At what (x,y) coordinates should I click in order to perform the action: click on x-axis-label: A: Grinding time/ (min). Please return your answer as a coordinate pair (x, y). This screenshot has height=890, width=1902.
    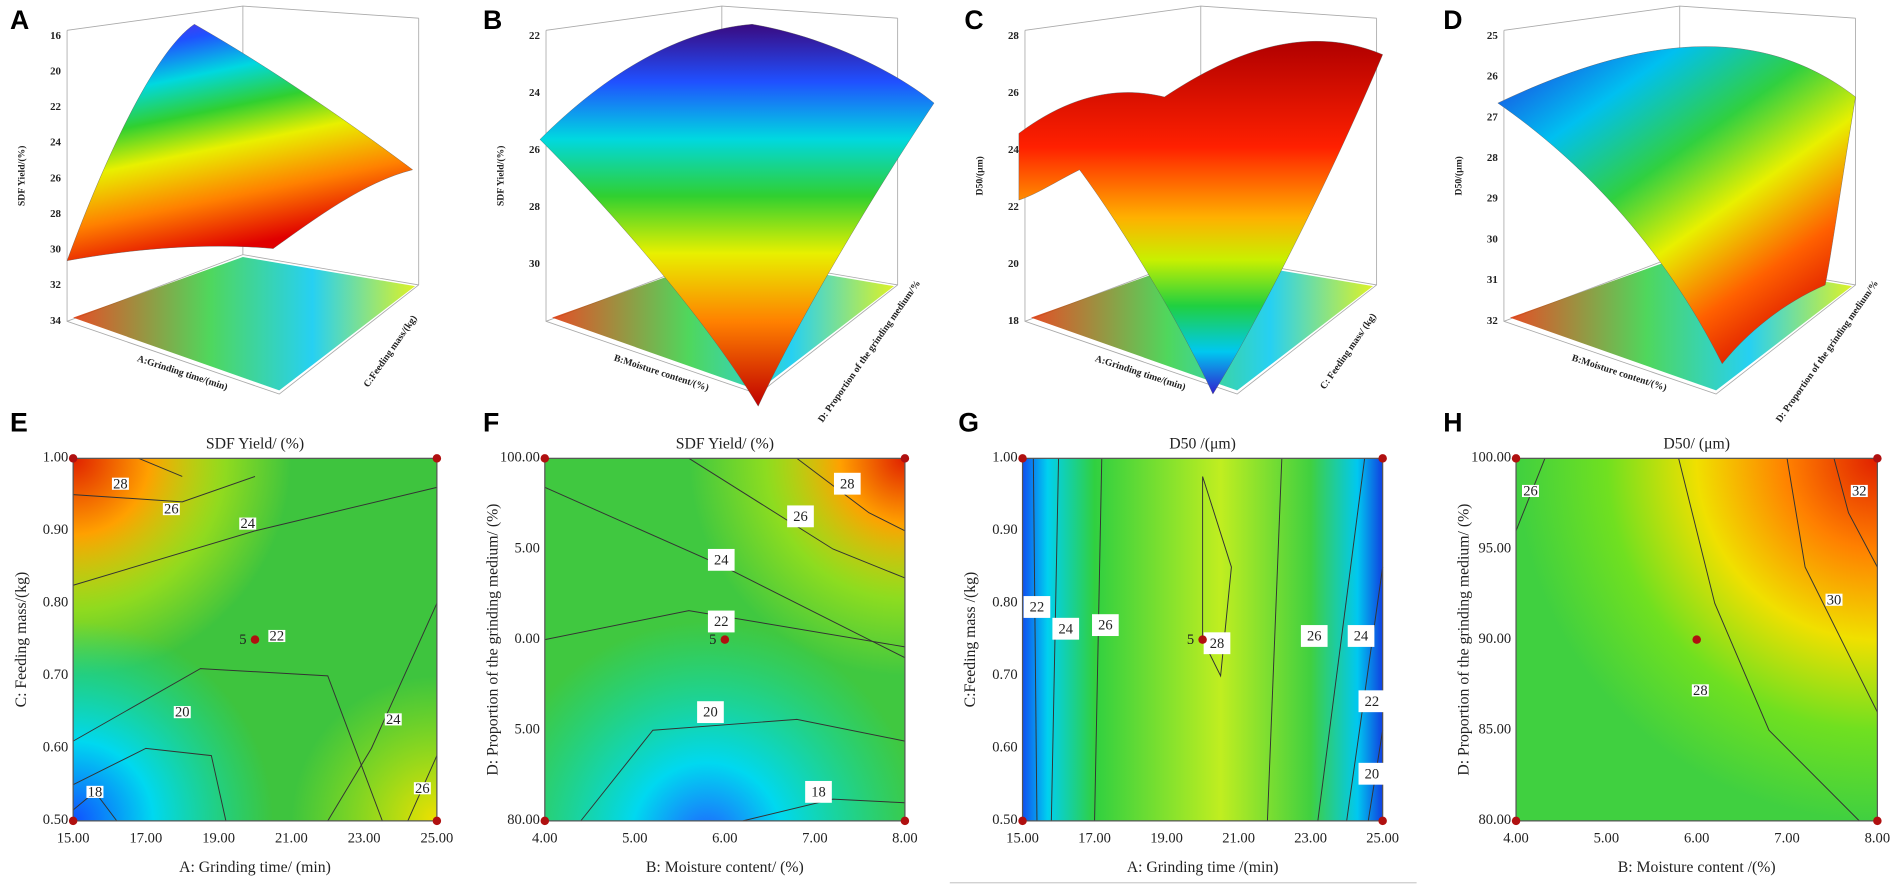
    Looking at the image, I should click on (255, 867).